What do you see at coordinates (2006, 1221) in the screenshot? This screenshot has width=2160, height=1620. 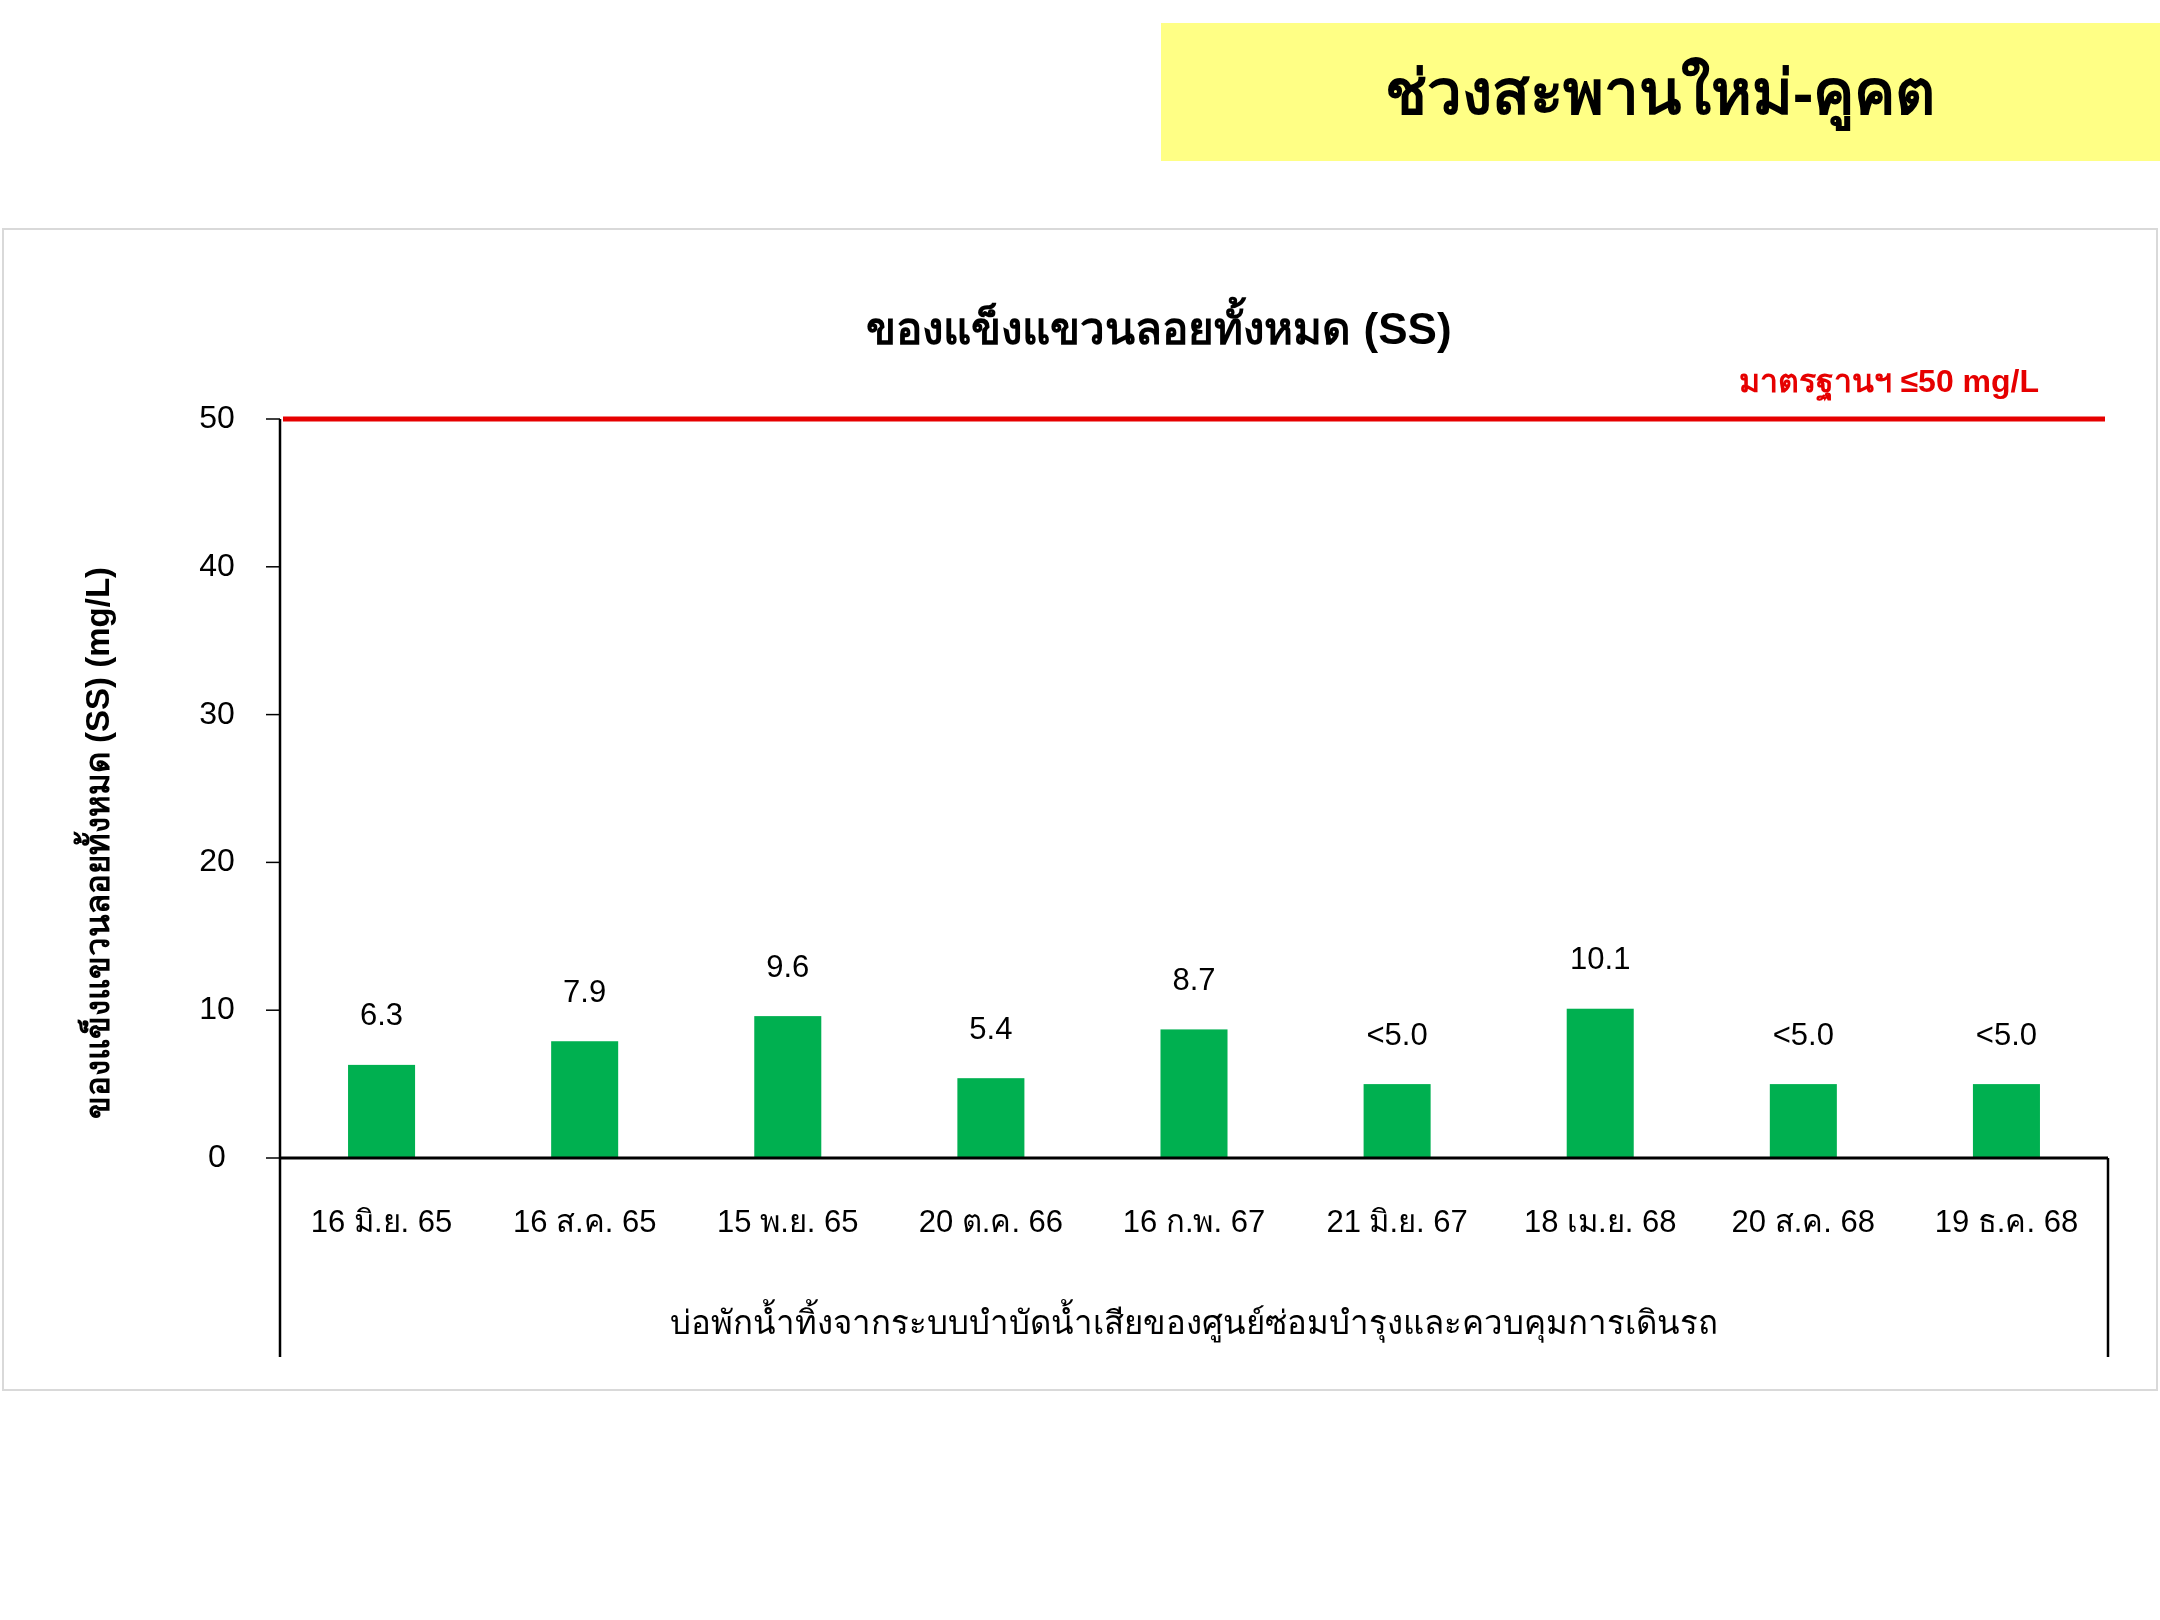 I see `x-tick-label: 19 ธ.ค. 68` at bounding box center [2006, 1221].